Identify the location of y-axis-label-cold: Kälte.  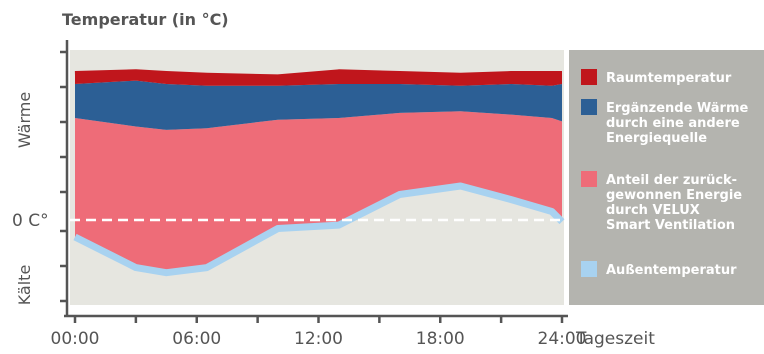
(24, 285).